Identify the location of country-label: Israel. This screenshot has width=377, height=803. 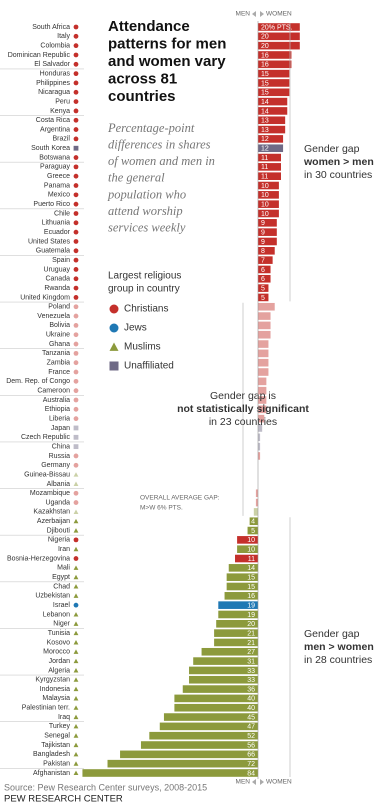
(62, 605).